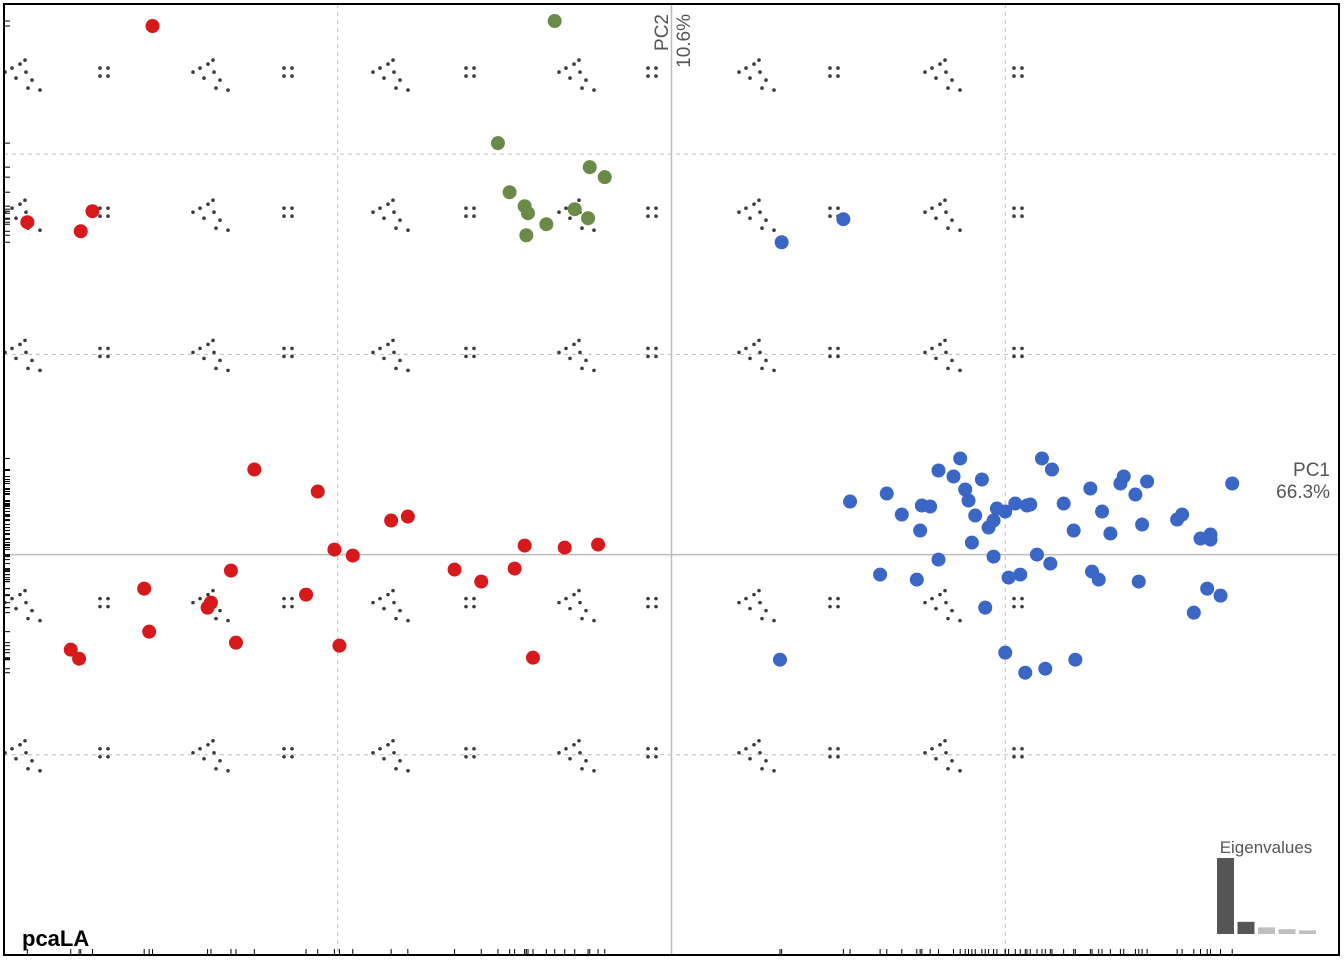 The width and height of the screenshot is (1344, 960). What do you see at coordinates (55, 938) in the screenshot?
I see `chart-title: pcaLA` at bounding box center [55, 938].